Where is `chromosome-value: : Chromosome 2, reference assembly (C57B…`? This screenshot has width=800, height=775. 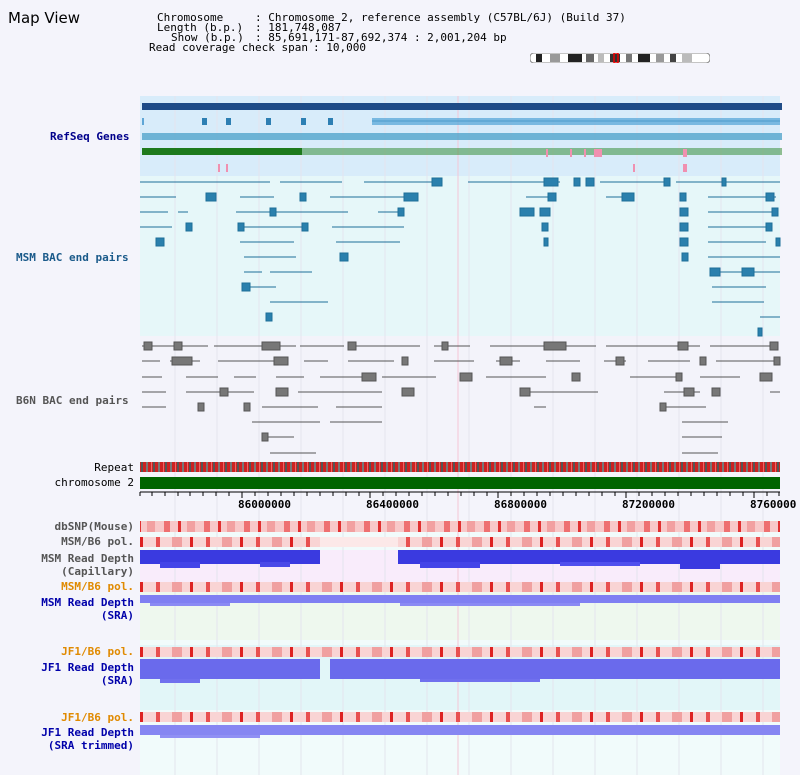
chromosome-value: : Chromosome 2, reference assembly (C57B… is located at coordinates (440, 17).